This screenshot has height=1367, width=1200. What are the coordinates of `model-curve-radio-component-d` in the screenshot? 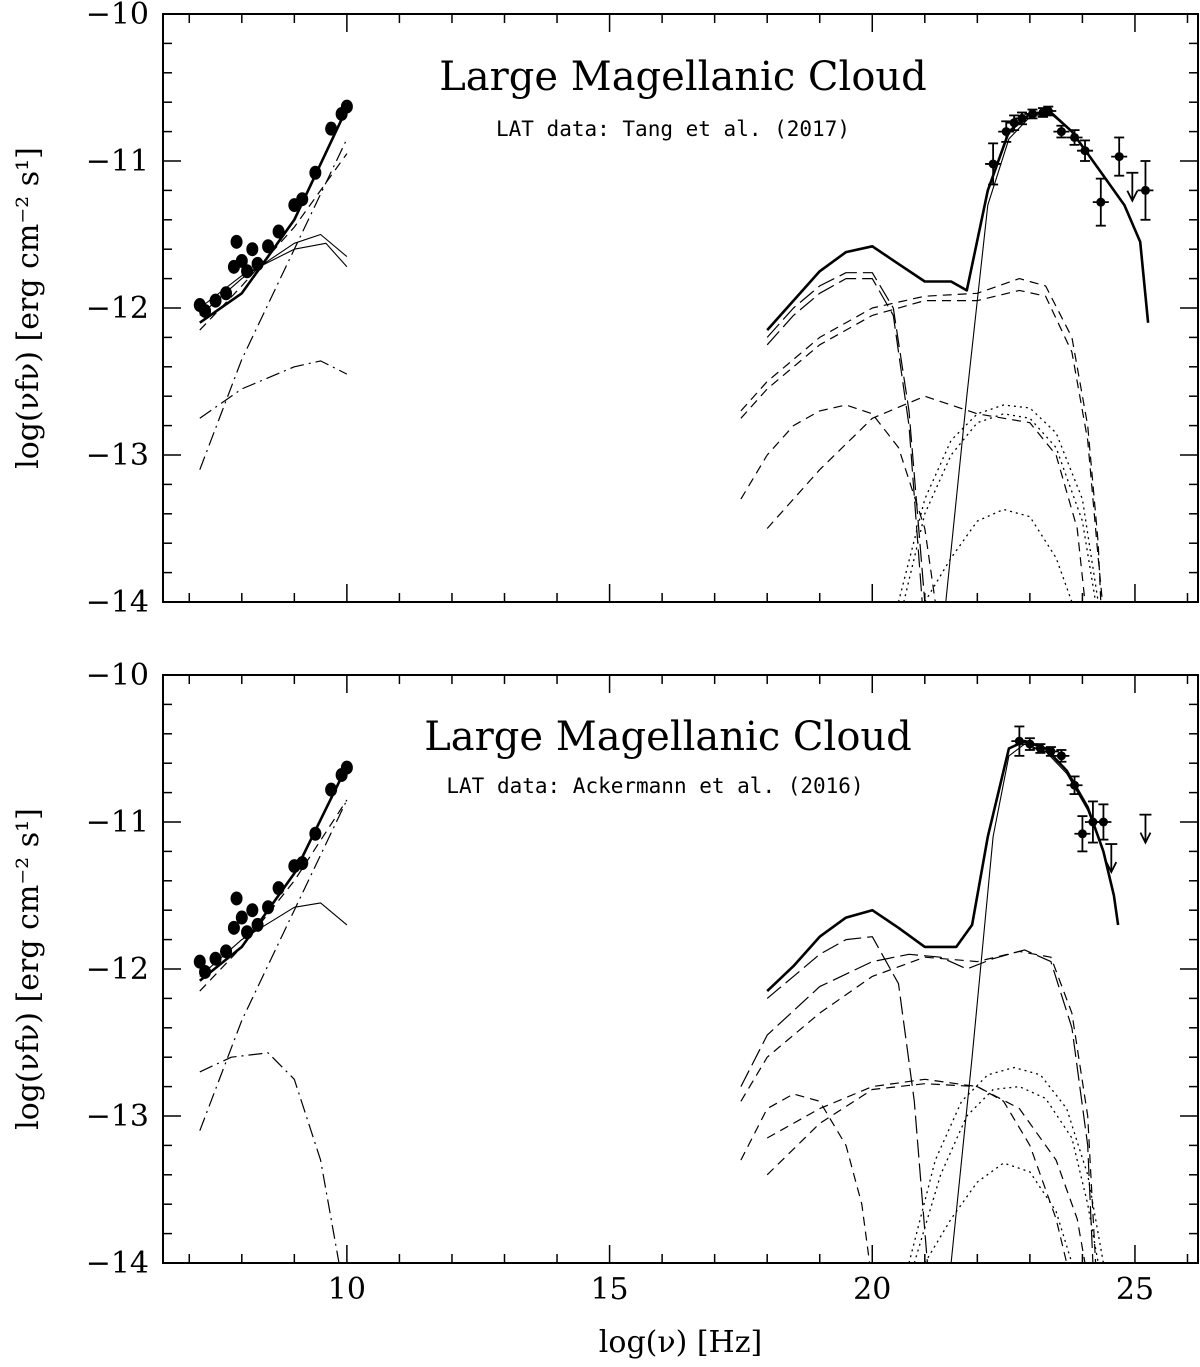 It's located at (273, 939).